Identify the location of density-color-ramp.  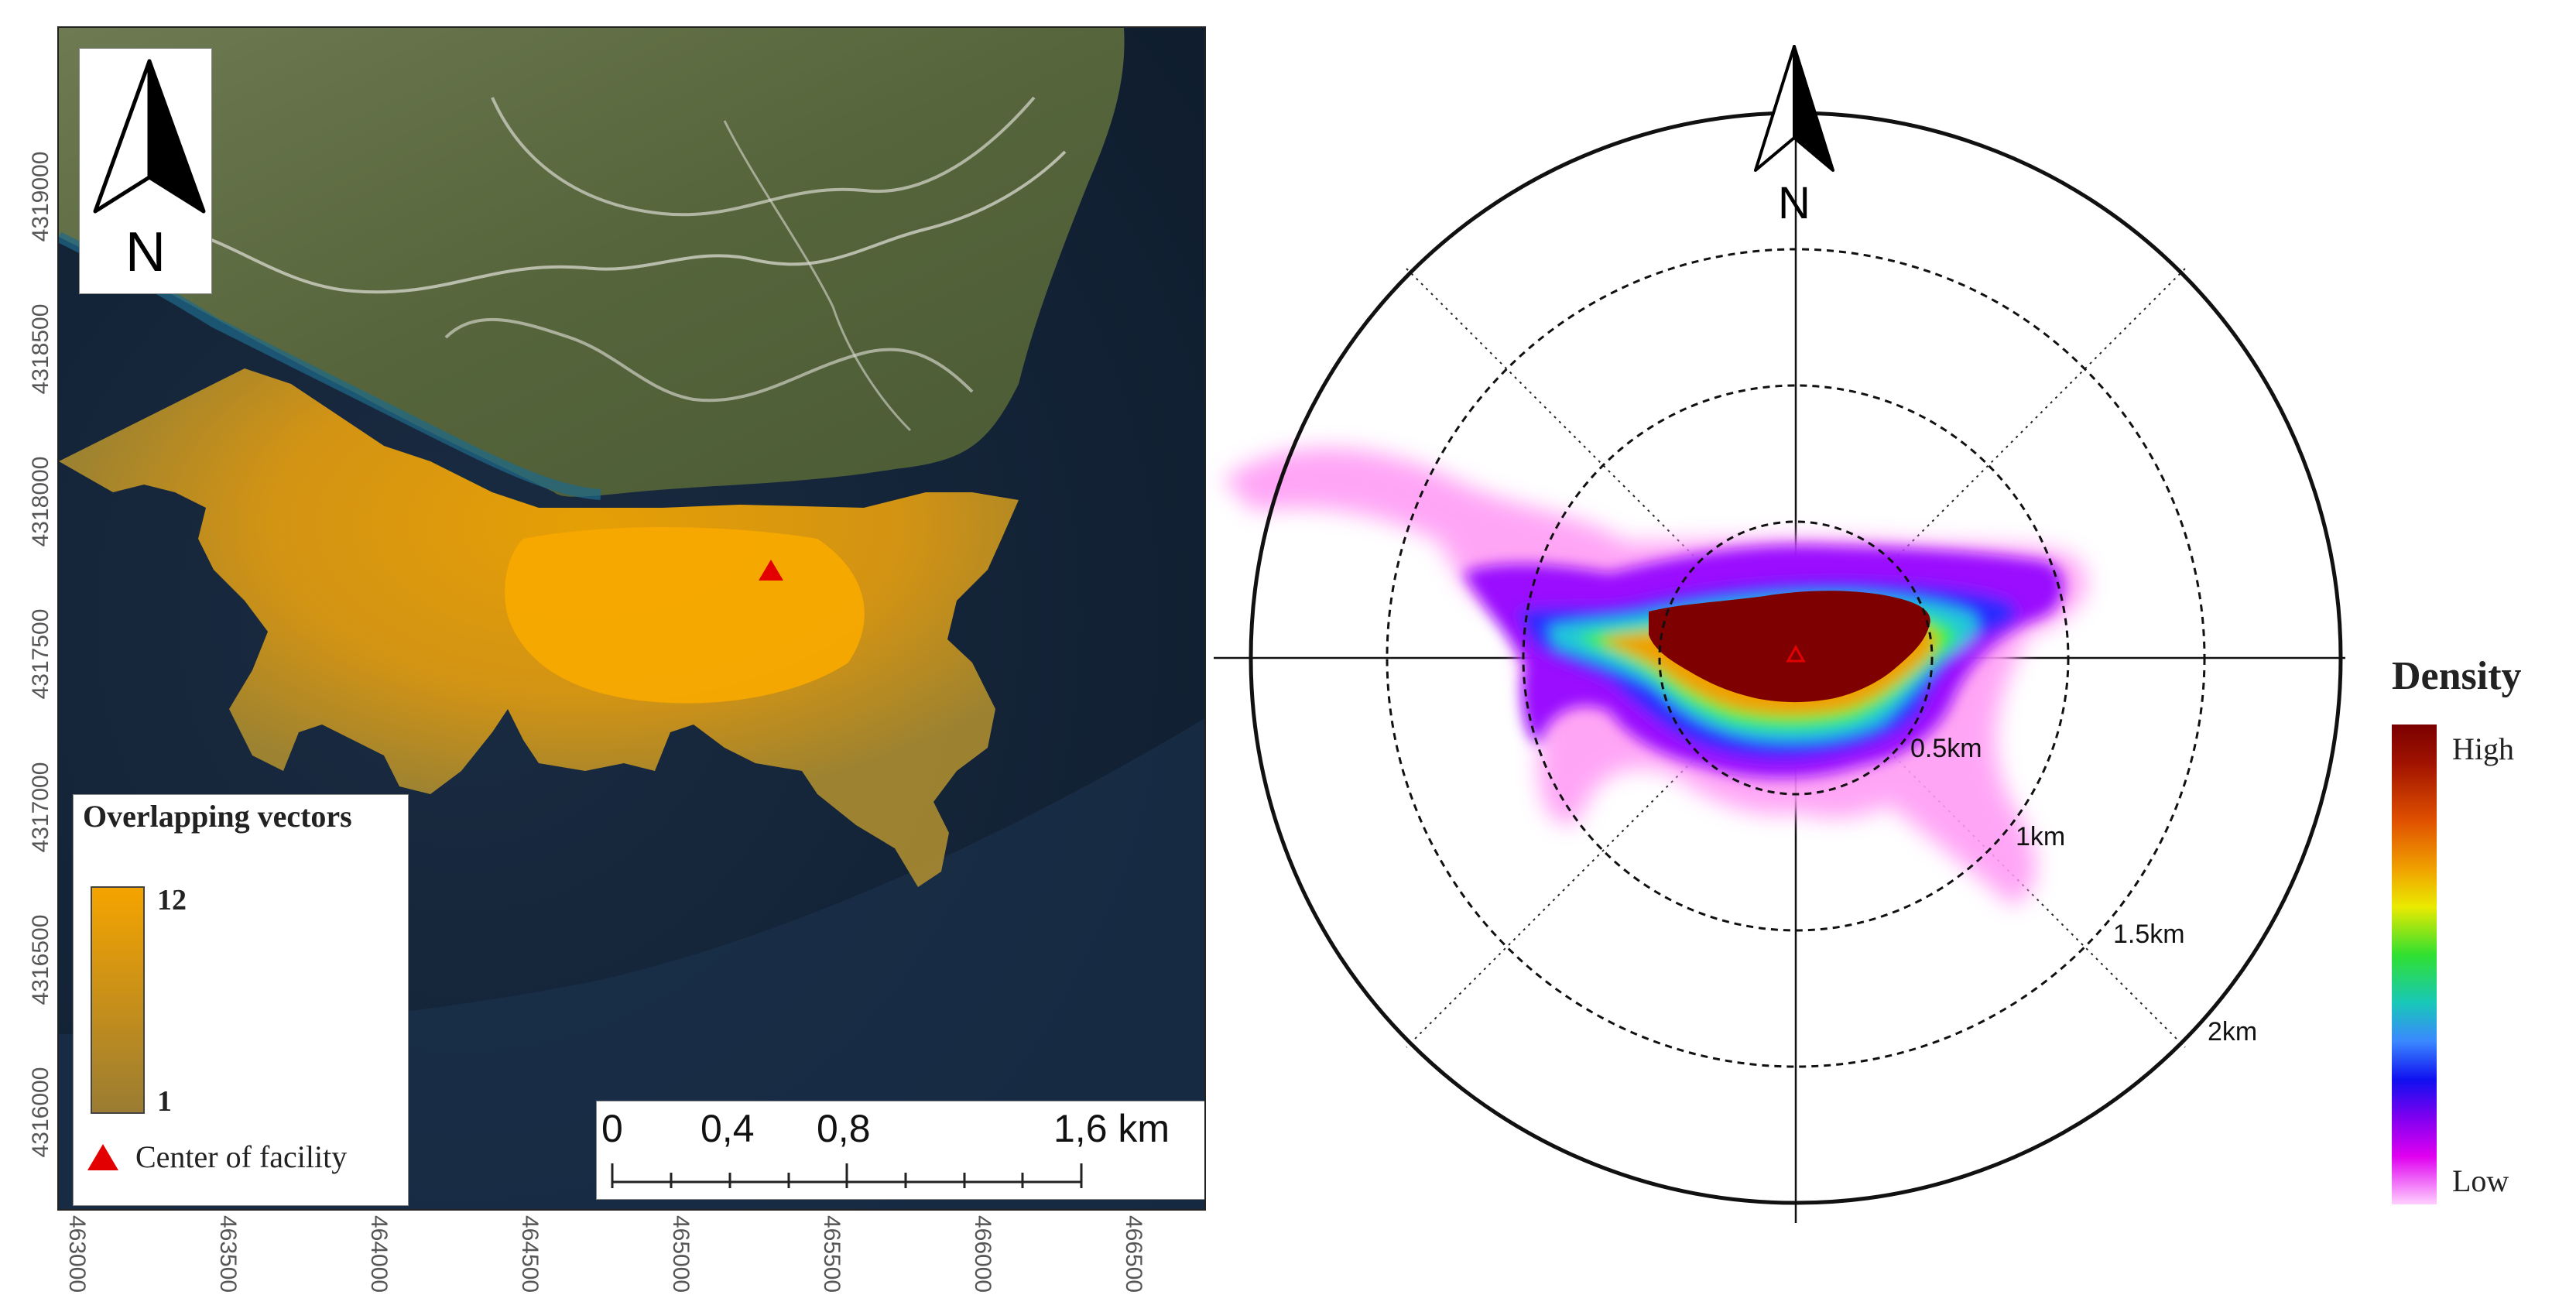
(2414, 965).